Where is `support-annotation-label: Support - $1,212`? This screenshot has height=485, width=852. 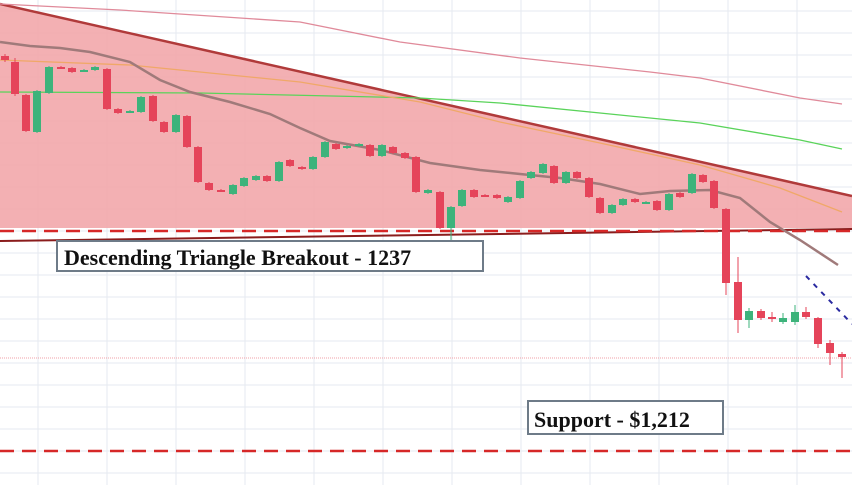
support-annotation-label: Support - $1,212 is located at coordinates (625, 417).